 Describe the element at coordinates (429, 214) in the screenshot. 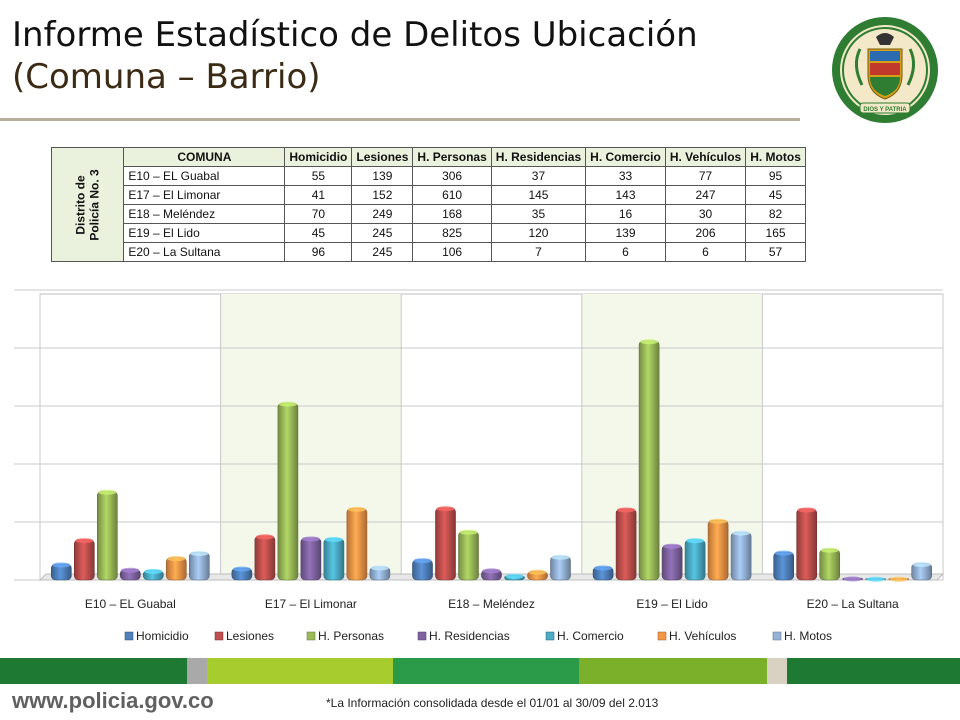

I see `table-row: E18 – Meléndez 70 249 168 35 16 30 82` at that location.